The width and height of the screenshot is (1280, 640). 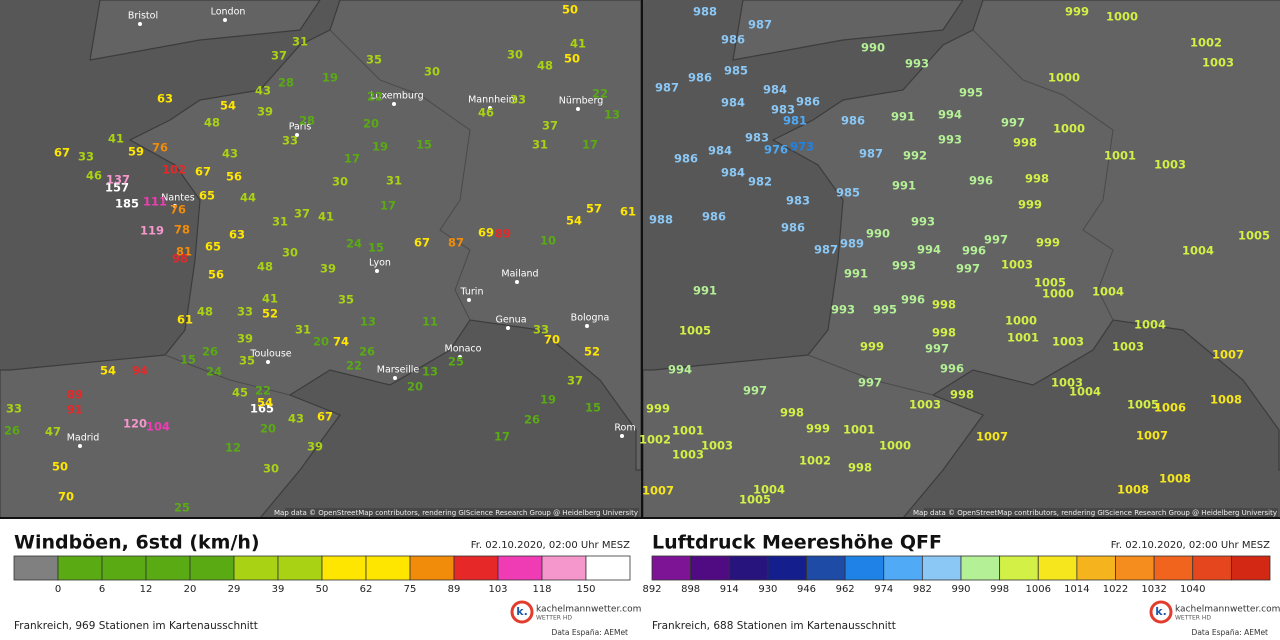 What do you see at coordinates (102, 589) in the screenshot?
I see `legend-label: 6` at bounding box center [102, 589].